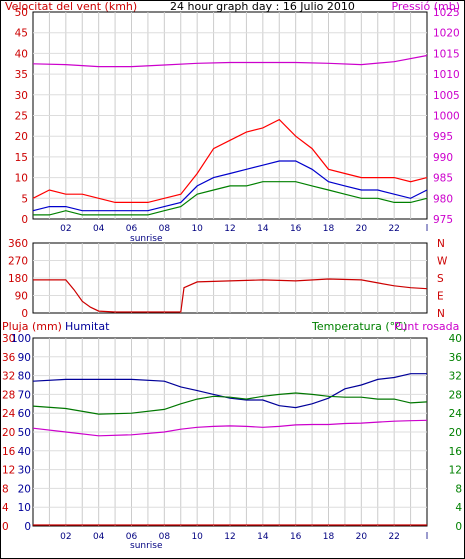 This screenshot has width=465, height=559. Describe the element at coordinates (296, 537) in the screenshot. I see `x-tick-label: 16` at that location.